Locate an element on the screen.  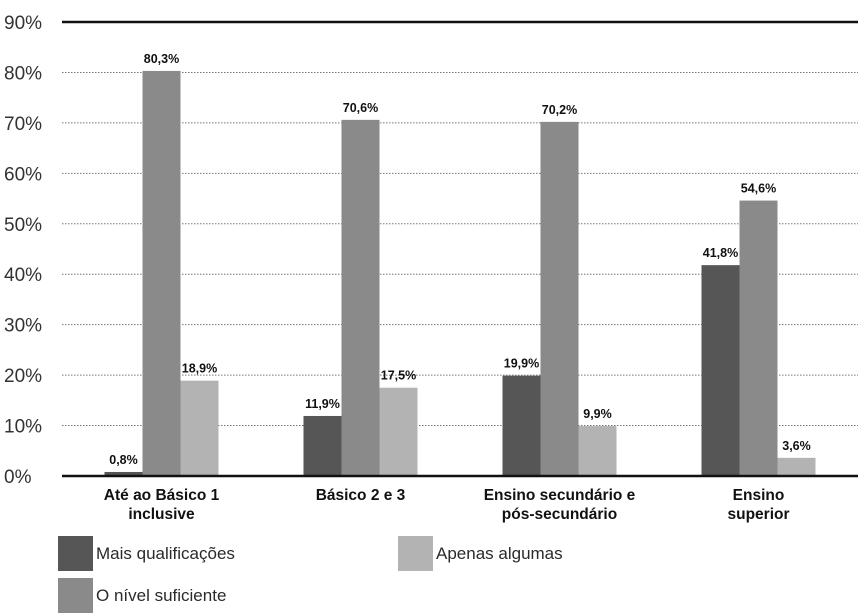
data-label: 70,2% is located at coordinates (559, 110).